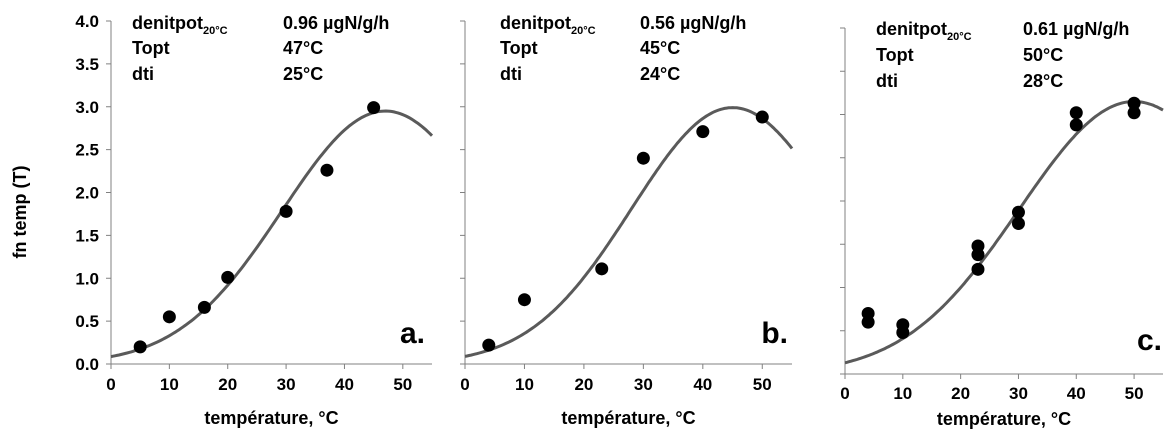 The height and width of the screenshot is (440, 1176). I want to click on y-tick-label: 3.5, so click(87, 64).